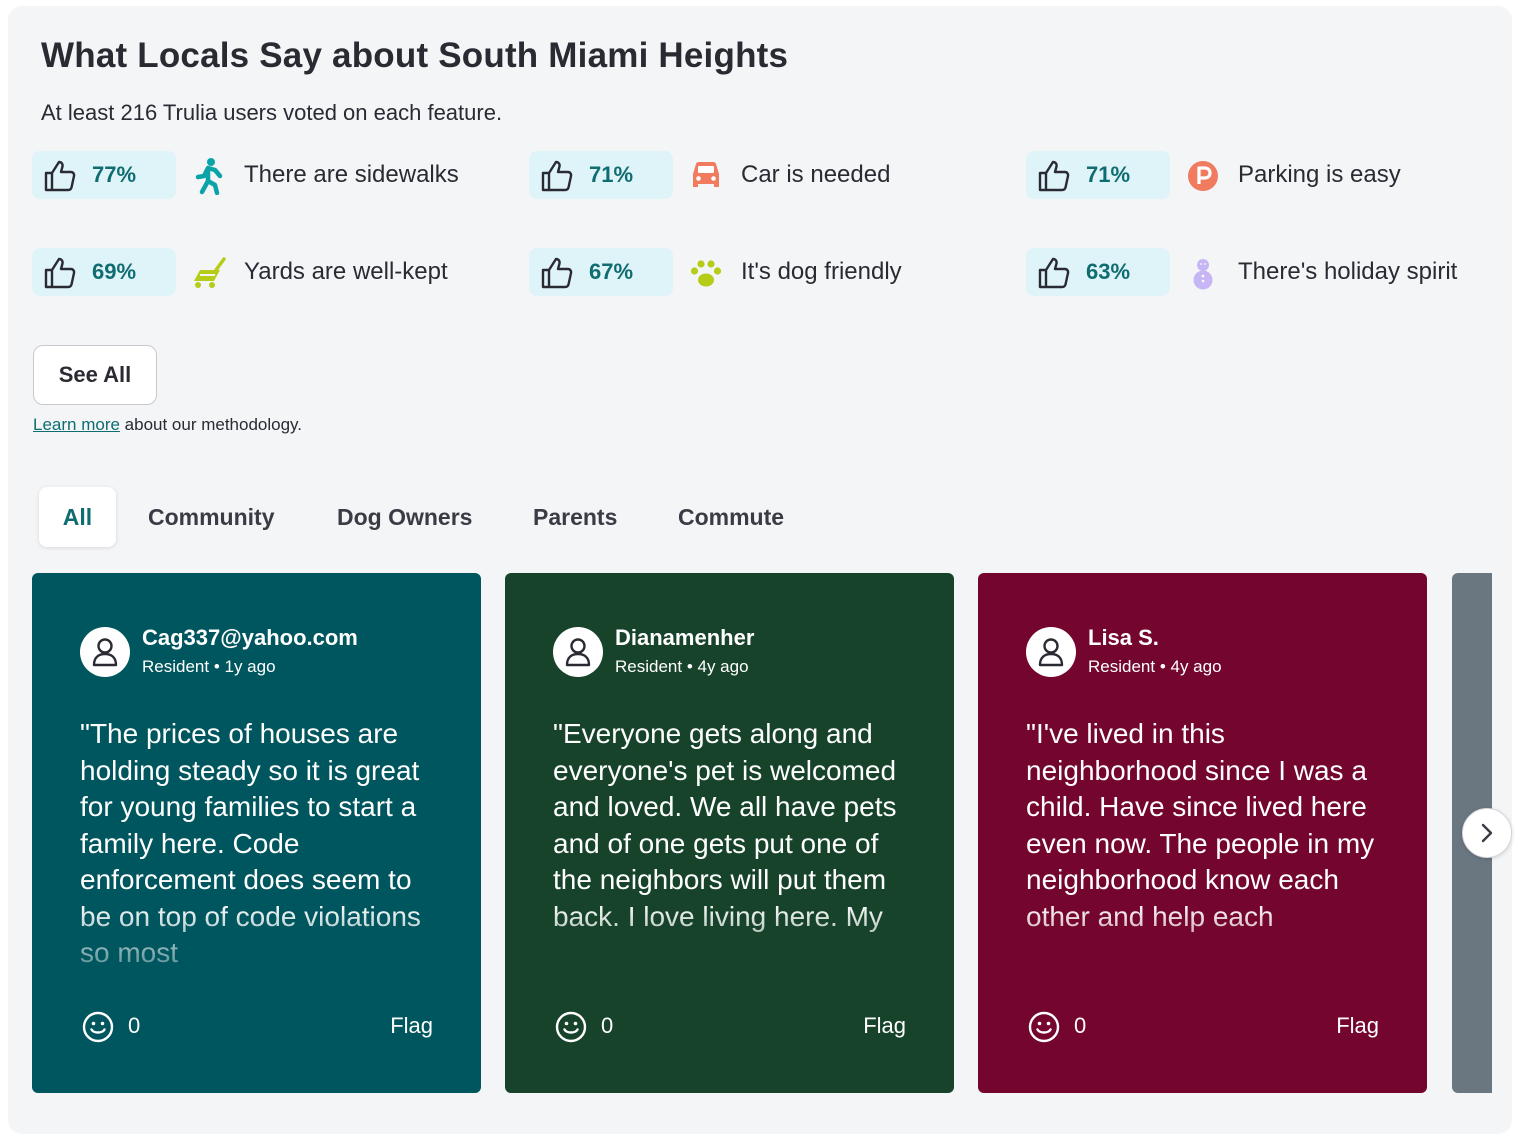 The width and height of the screenshot is (1536, 1134). What do you see at coordinates (250, 637) in the screenshot?
I see `review-author: Cag337@yahoo.com` at bounding box center [250, 637].